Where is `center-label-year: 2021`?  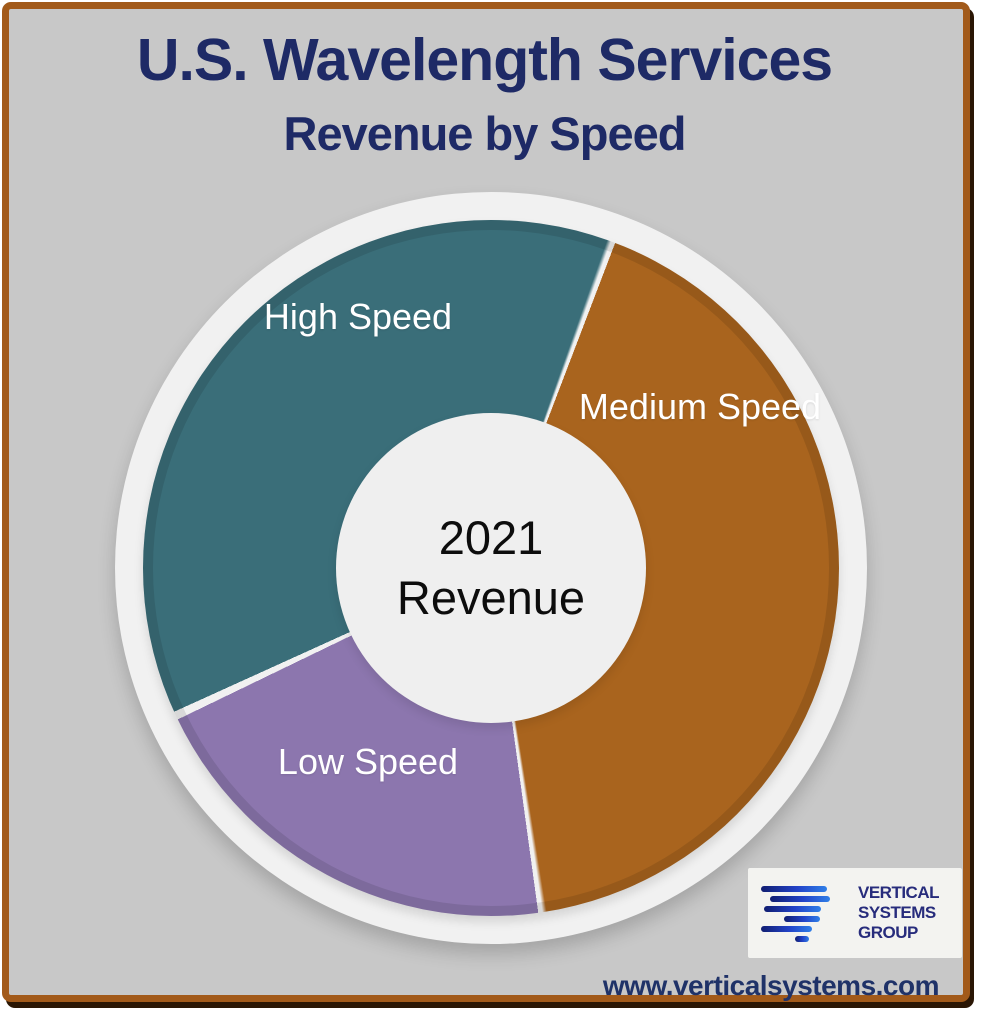
center-label-year: 2021 is located at coordinates (491, 537).